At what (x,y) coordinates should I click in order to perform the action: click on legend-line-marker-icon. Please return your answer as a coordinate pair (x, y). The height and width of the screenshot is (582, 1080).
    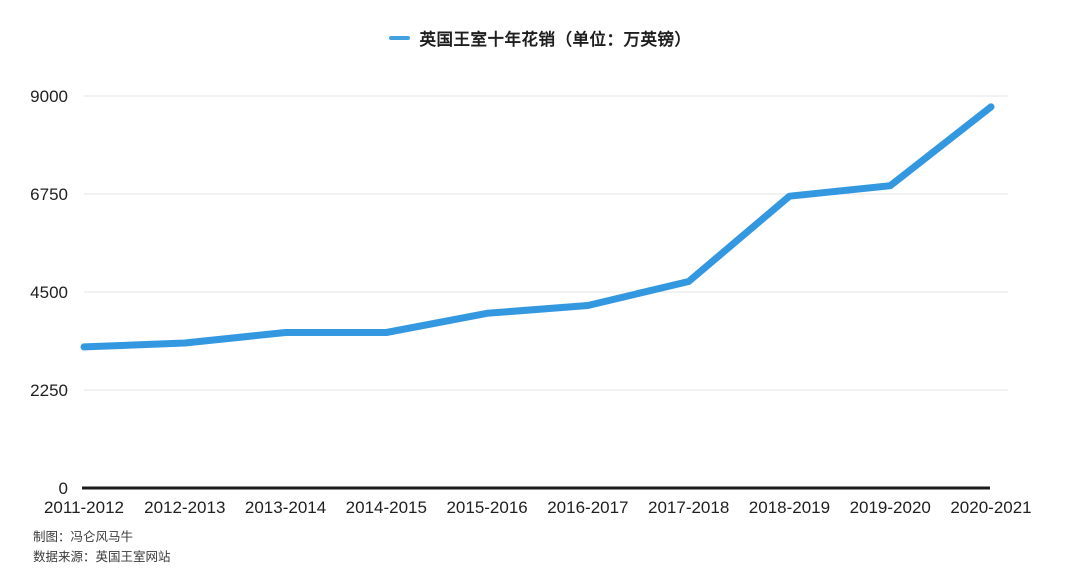
    Looking at the image, I should click on (399, 38).